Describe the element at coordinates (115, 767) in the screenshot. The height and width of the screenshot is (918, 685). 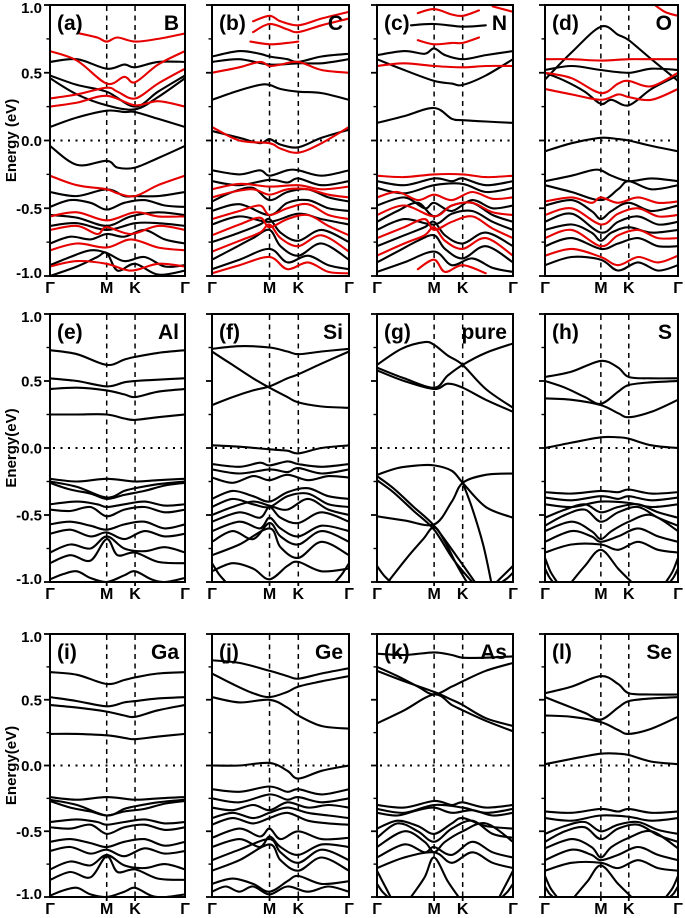
I see `panel-i: (i) Ga` at that location.